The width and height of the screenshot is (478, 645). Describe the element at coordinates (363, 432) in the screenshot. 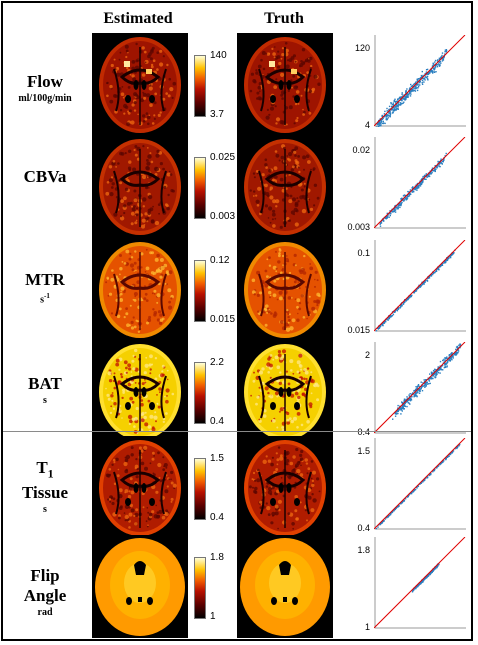

I see `scatter-min-bat: 0.4` at that location.